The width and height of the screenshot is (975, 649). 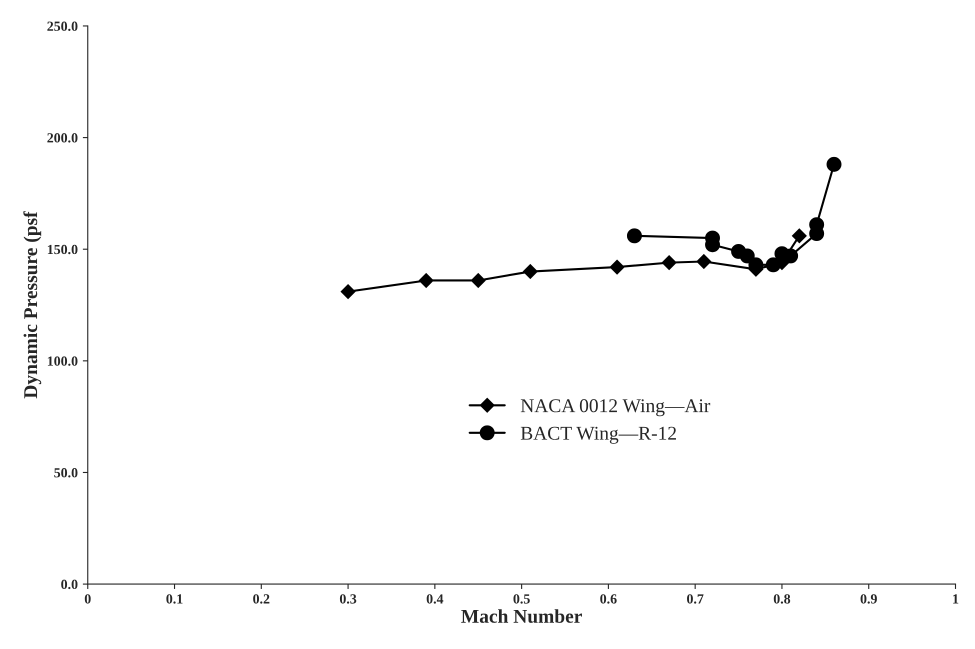 What do you see at coordinates (435, 599) in the screenshot?
I see `x-tick-label: 0.4` at bounding box center [435, 599].